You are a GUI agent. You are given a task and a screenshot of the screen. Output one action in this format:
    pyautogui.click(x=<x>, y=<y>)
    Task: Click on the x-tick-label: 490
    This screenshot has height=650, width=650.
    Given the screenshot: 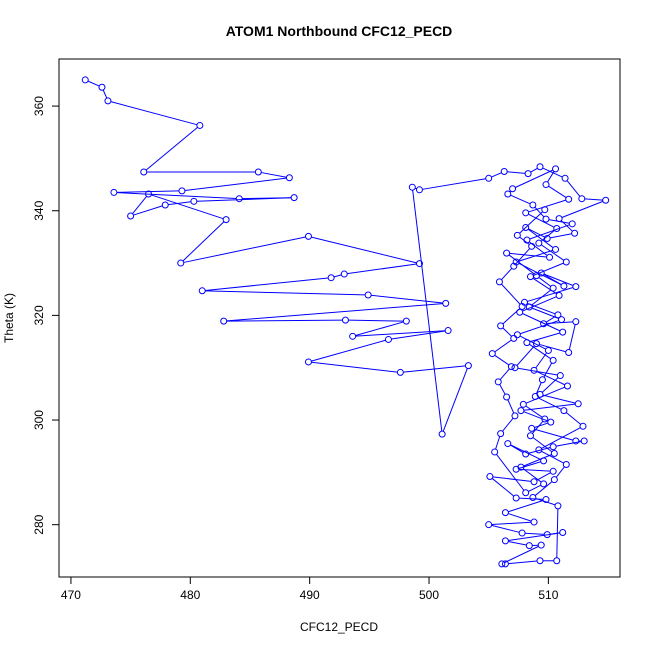 What is the action you would take?
    pyautogui.click(x=310, y=595)
    